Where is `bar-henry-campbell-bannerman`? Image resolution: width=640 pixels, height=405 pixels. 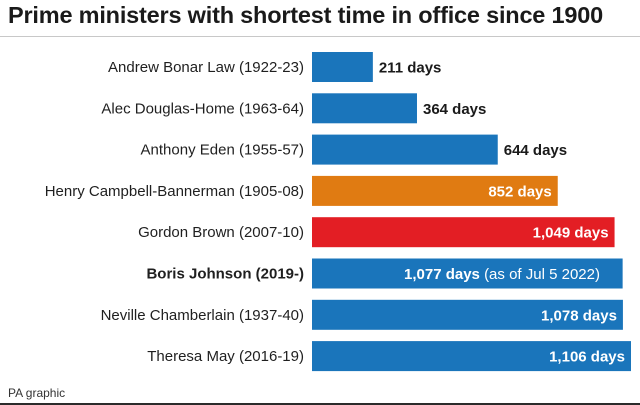 bar-henry-campbell-bannerman is located at coordinates (435, 190).